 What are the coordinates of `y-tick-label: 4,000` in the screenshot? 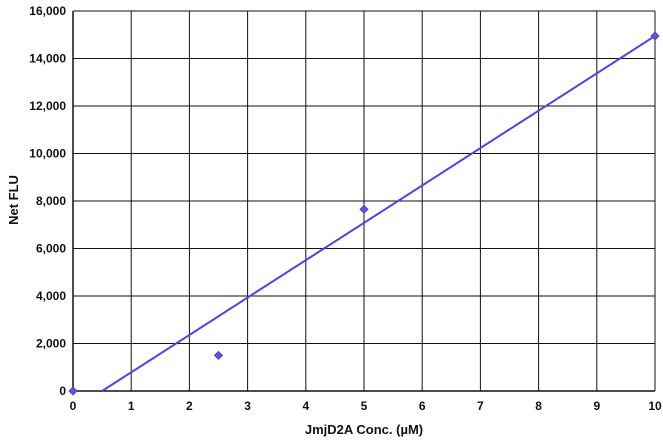 It's located at (51, 296).